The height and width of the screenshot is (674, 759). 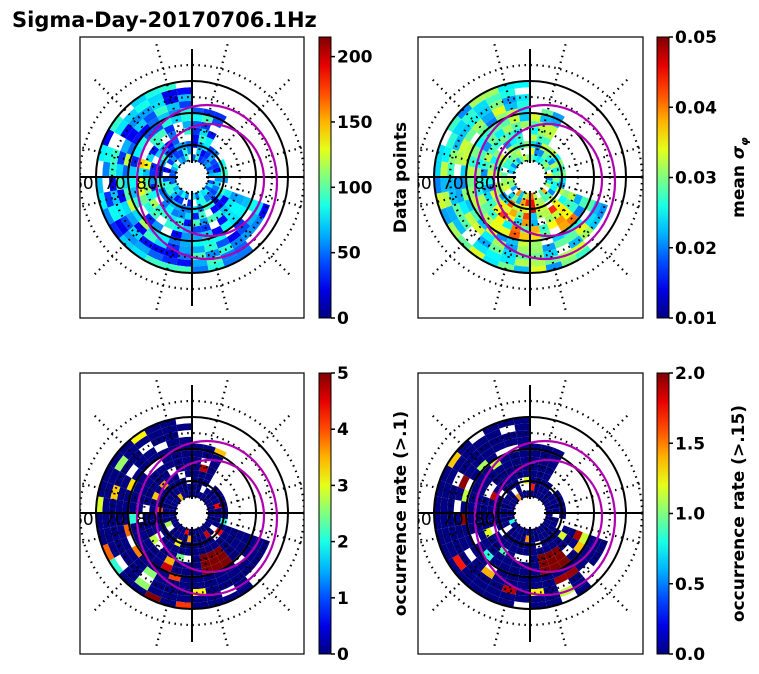 I want to click on axes-frame, so click(x=530, y=177).